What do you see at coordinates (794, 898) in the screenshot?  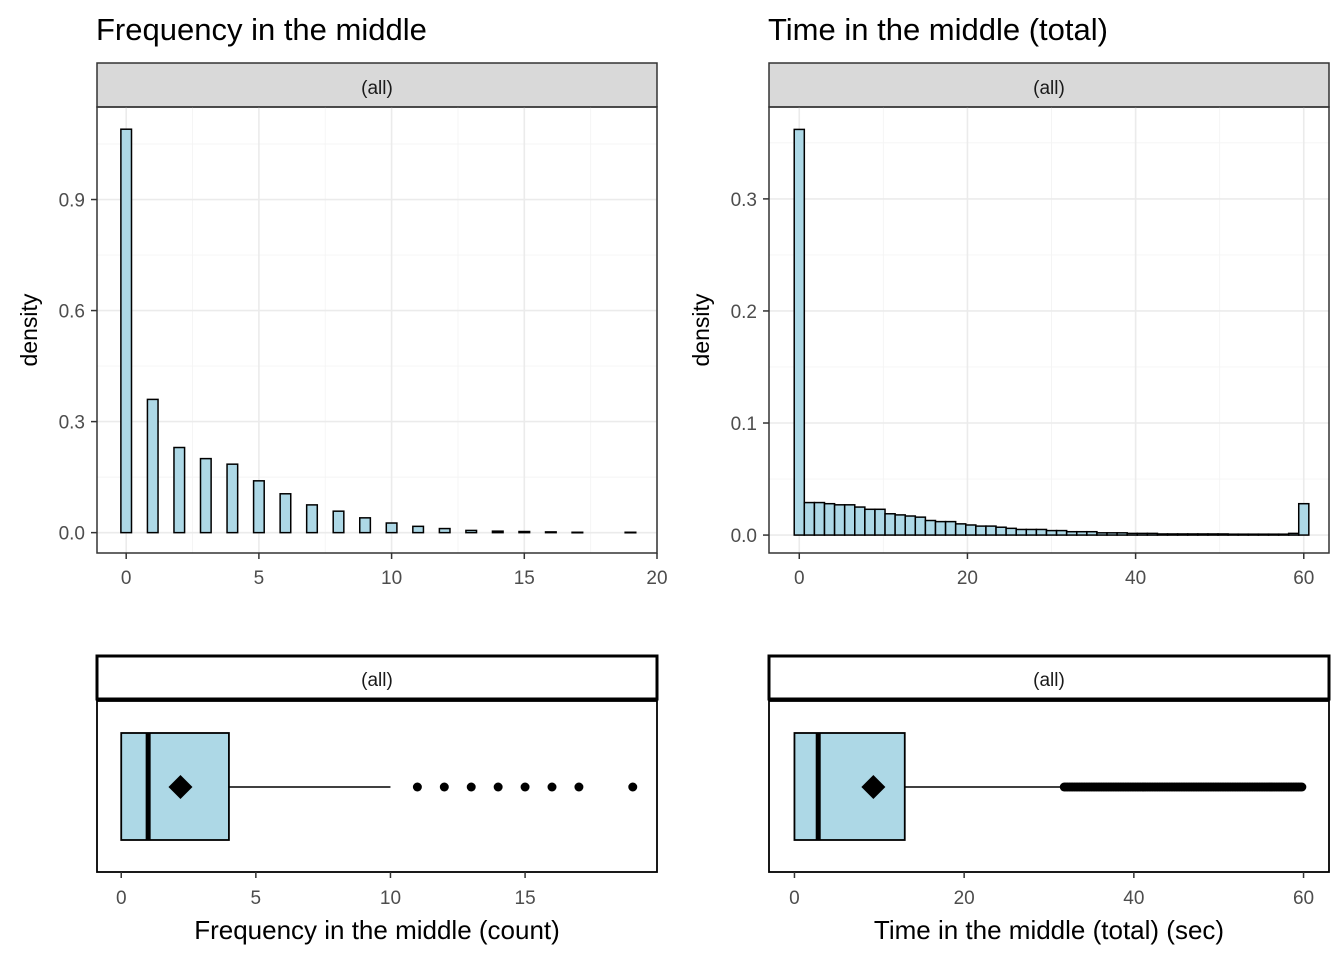 I see `box2-x-tick-label: 0` at bounding box center [794, 898].